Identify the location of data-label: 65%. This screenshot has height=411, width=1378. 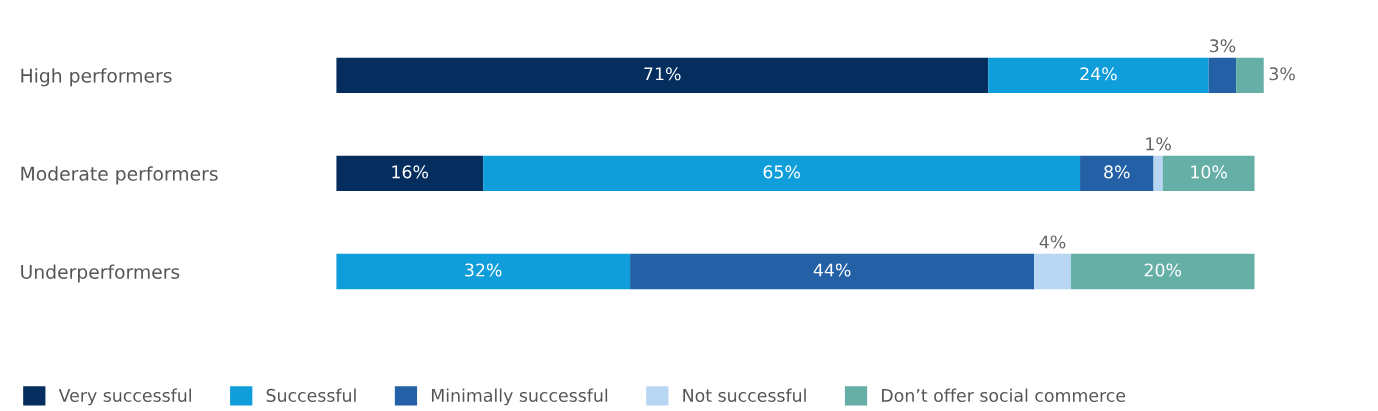
(781, 172).